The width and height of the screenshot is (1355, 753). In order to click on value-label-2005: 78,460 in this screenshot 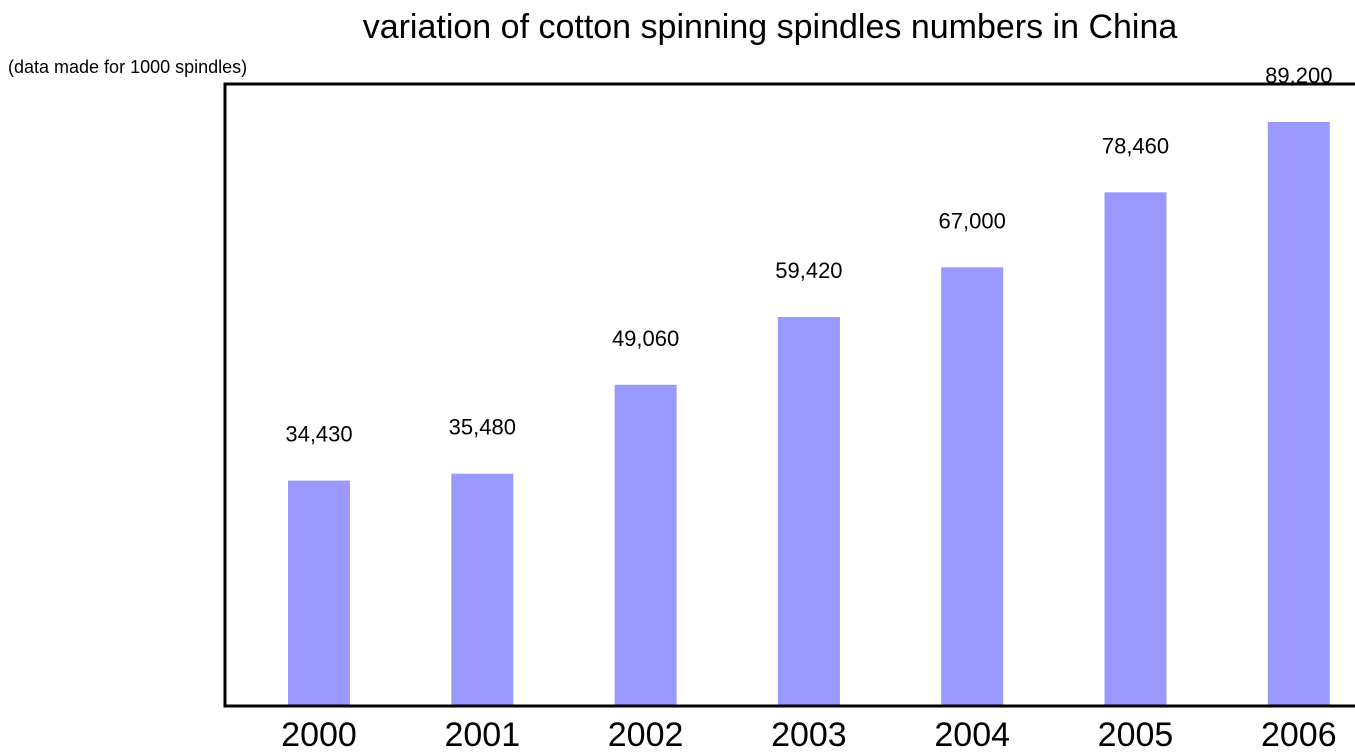, I will do `click(1135, 145)`.